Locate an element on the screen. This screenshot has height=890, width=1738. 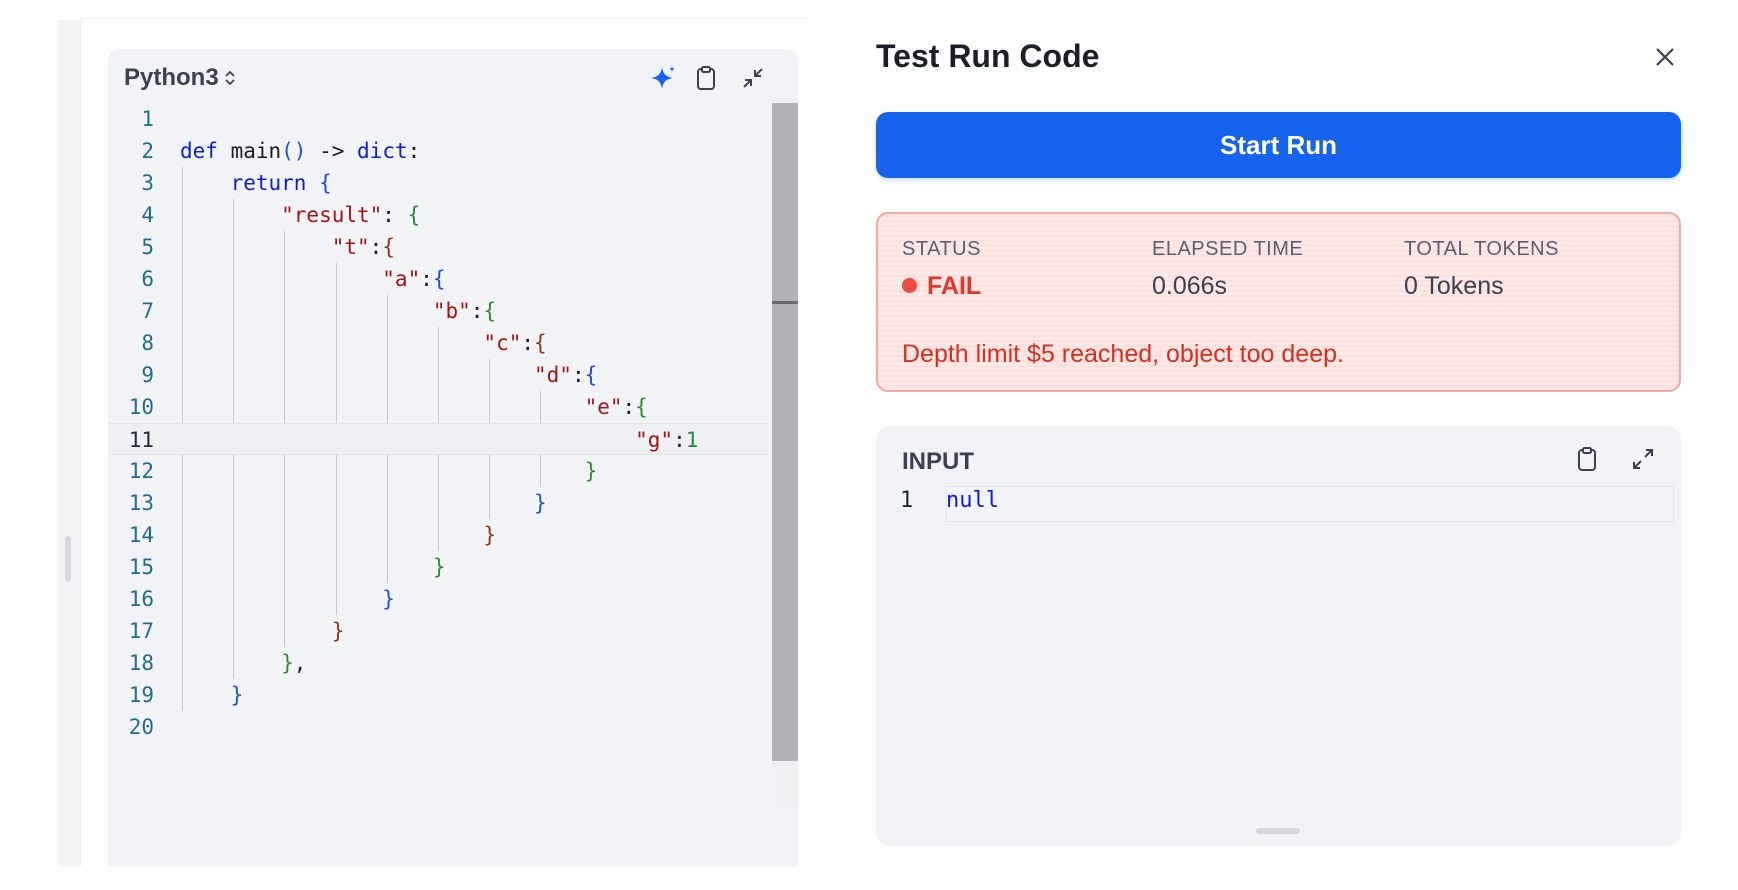
code-line: 12 } is located at coordinates (438, 471).